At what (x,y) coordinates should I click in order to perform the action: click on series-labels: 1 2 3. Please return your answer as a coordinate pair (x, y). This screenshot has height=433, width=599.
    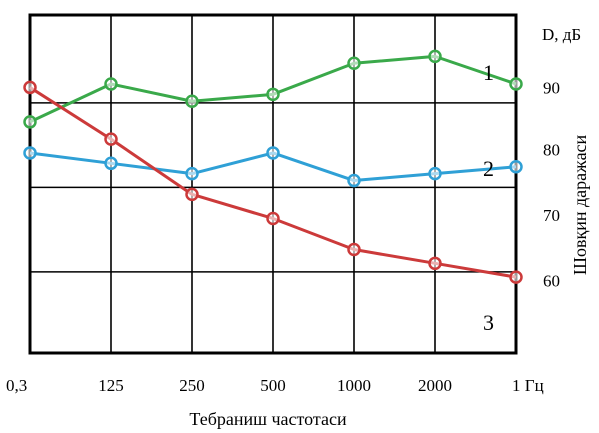
    Looking at the image, I should click on (488, 197).